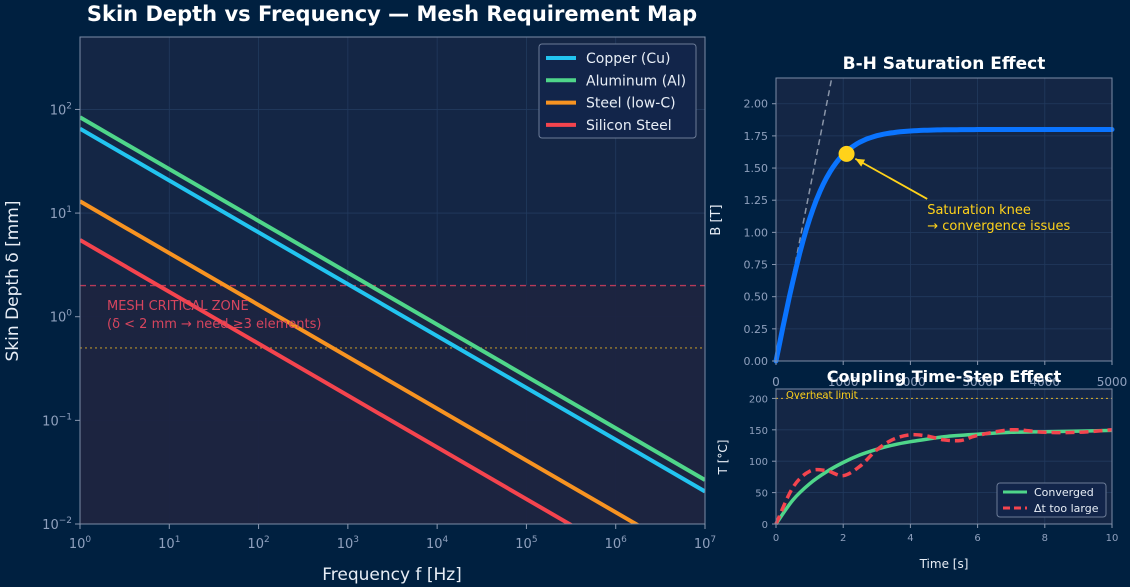  I want to click on main-x-tick-label: 10⁵, so click(526, 543).